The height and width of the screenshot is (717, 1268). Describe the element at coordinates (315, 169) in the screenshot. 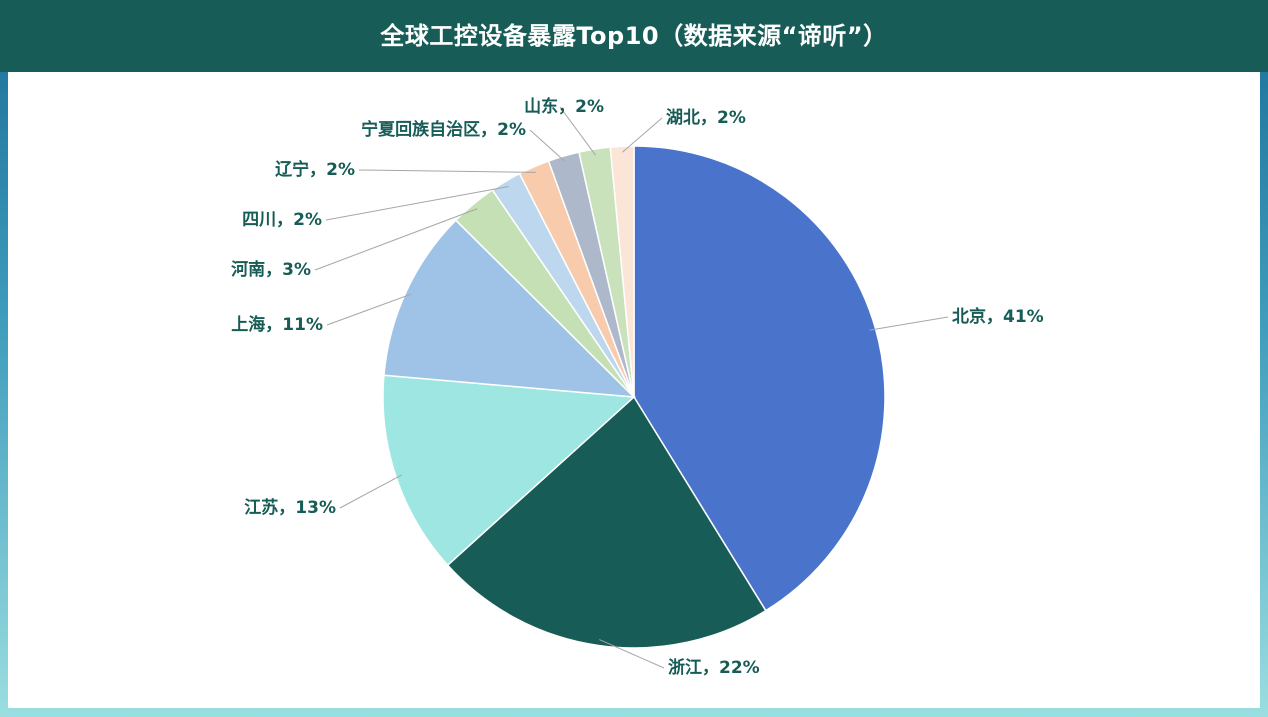

I see `slice-label-7: 辽宁，2%` at that location.